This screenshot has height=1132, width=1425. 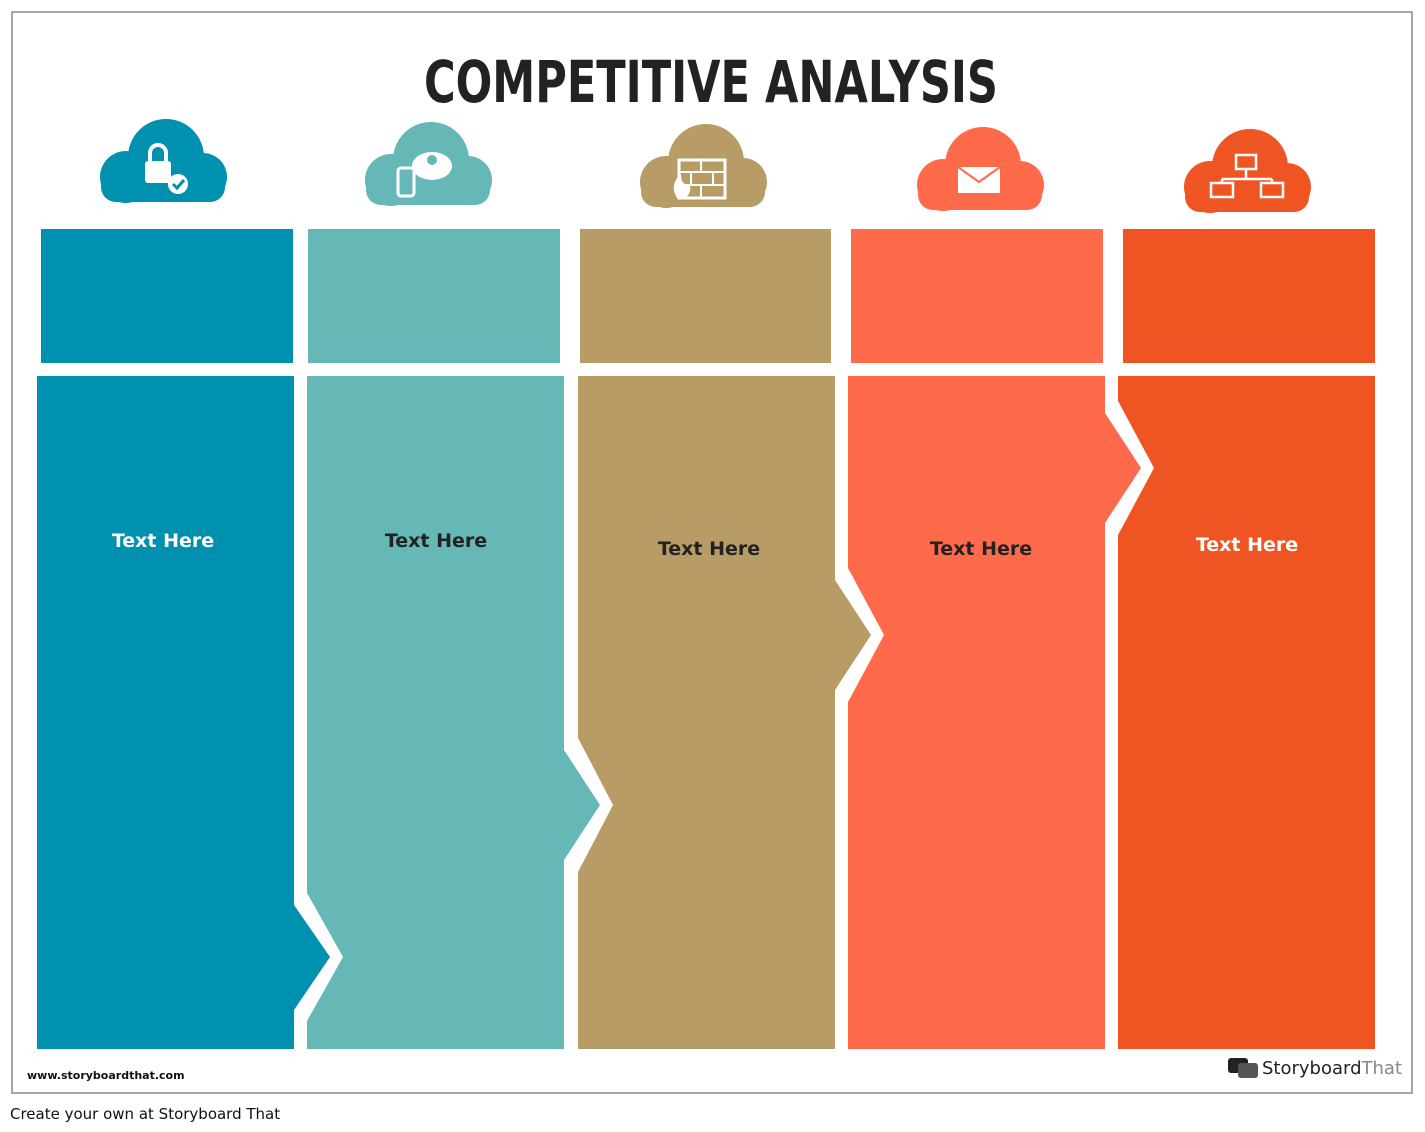 What do you see at coordinates (106, 1075) in the screenshot?
I see `footer-url: www.storyboardthat.com` at bounding box center [106, 1075].